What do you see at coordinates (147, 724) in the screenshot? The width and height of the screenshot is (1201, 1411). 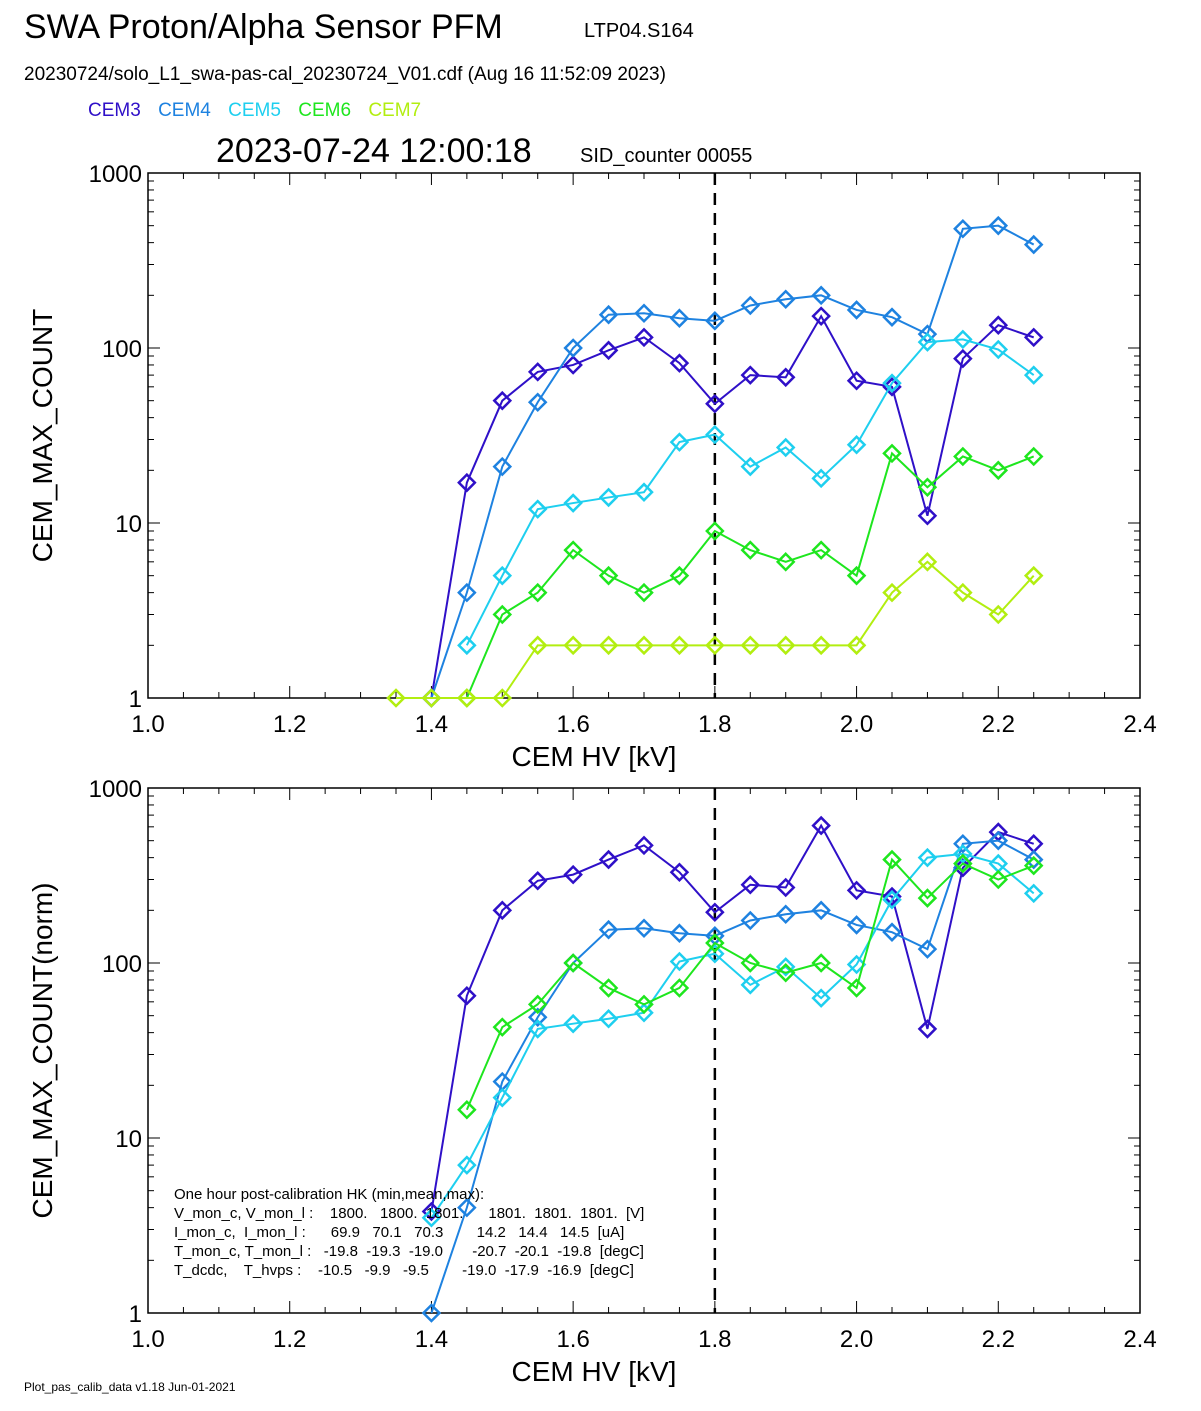 I see `x-tick-label: 1.0` at bounding box center [147, 724].